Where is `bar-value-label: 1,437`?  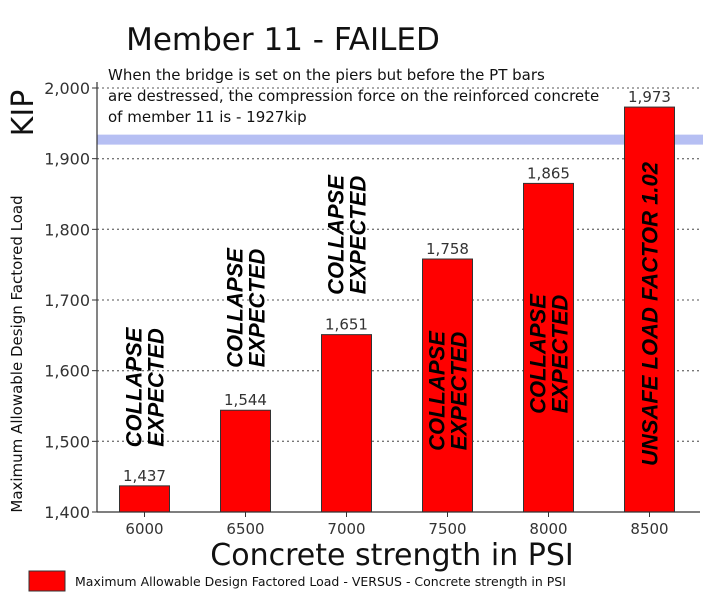
bar-value-label: 1,437 is located at coordinates (144, 476).